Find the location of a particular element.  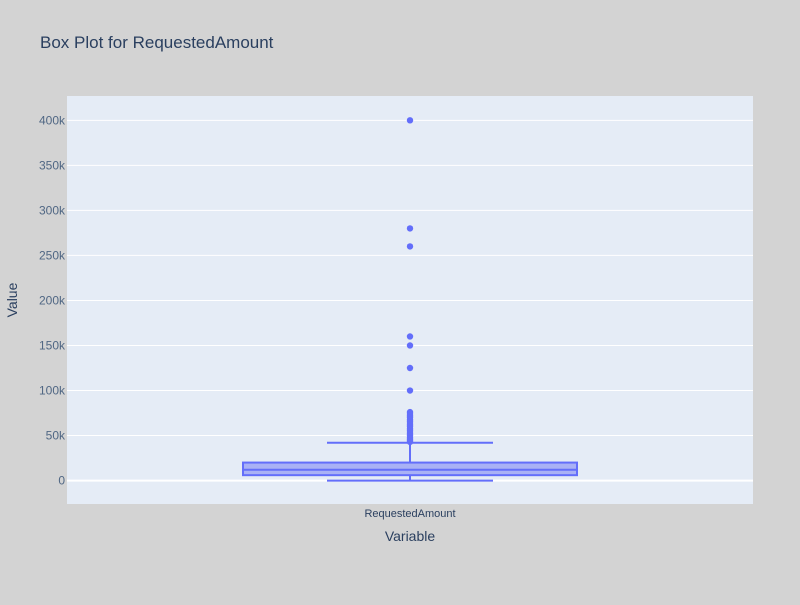

y-tick-labels: 0 50k 100k 150k 200k 250k 300k 350k 400k is located at coordinates (52, 300).